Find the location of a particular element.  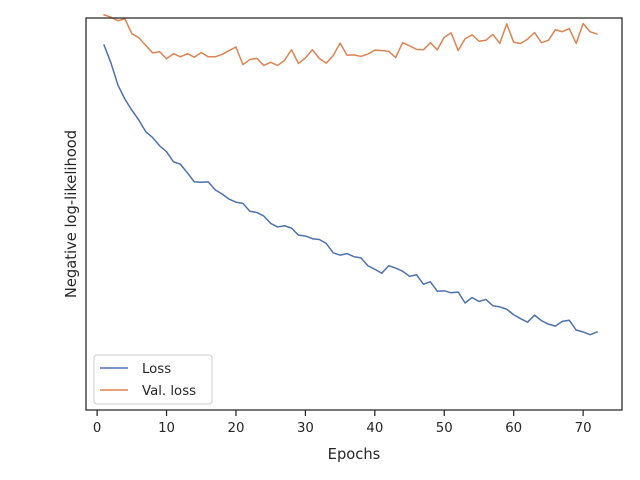

x-tick-label: 30 is located at coordinates (305, 428).